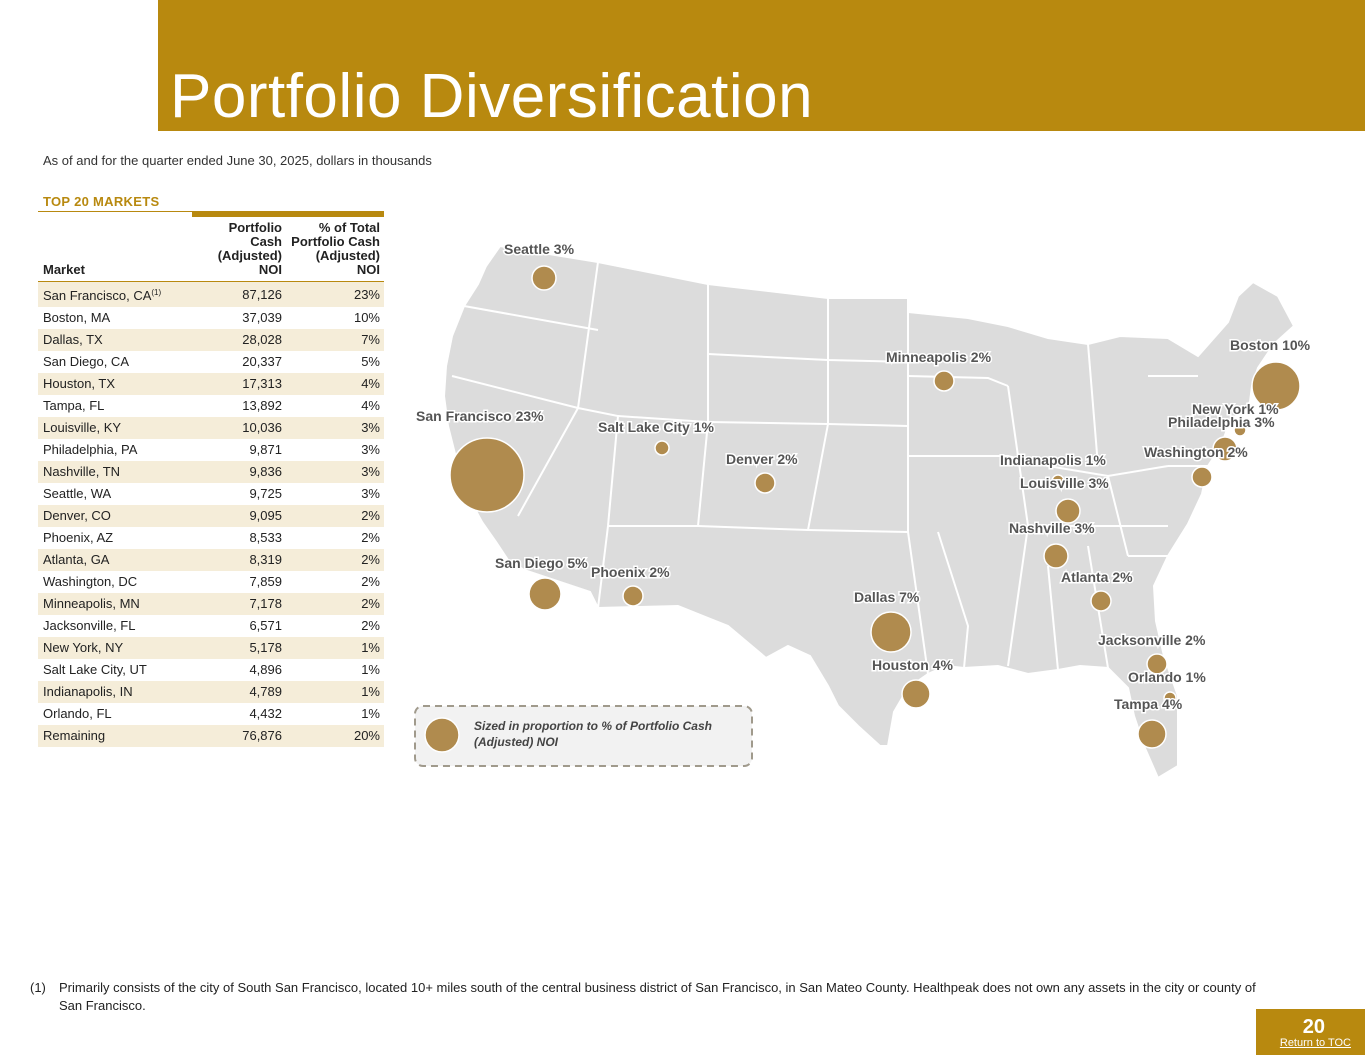 Image resolution: width=1365 pixels, height=1055 pixels. I want to click on header-pct: % of Total Portfolio Cash (Adjusted) NOI, so click(335, 249).